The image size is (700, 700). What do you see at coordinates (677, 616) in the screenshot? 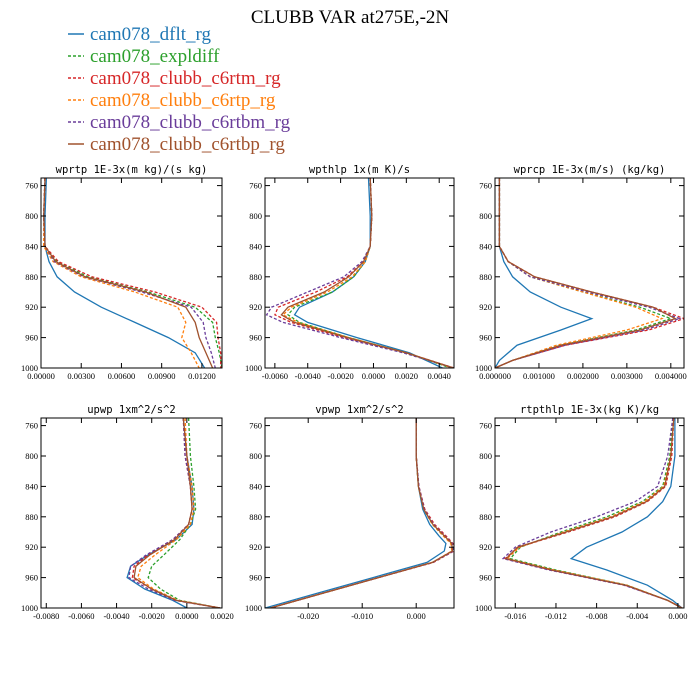
I see `x-tick-label: 0.000` at bounding box center [677, 616].